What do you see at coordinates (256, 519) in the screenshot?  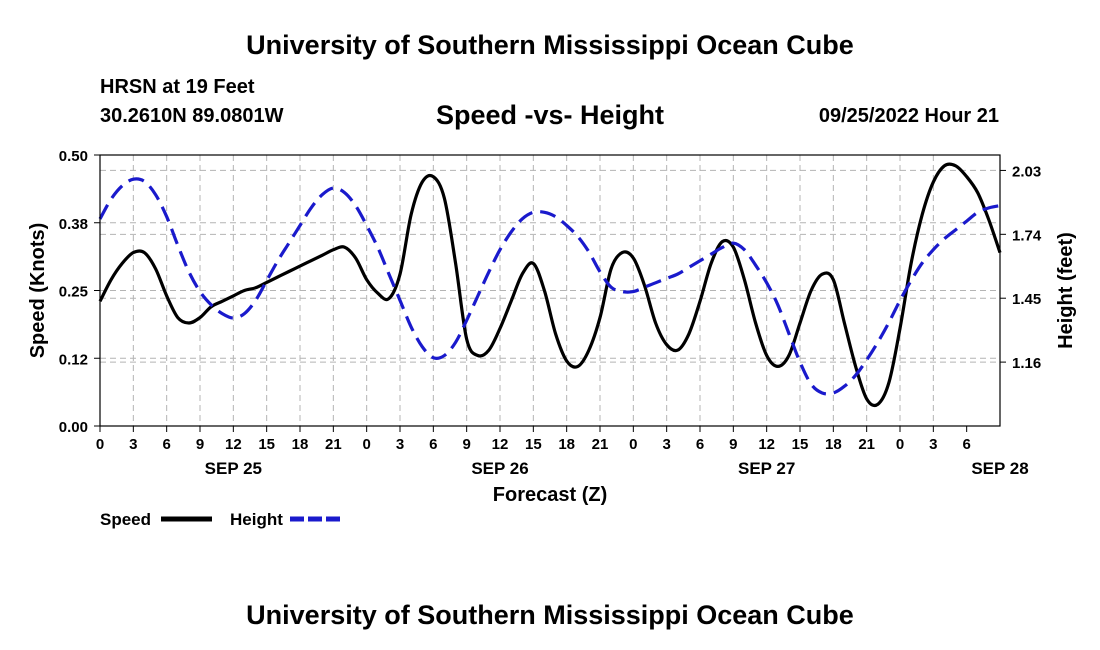 I see `legend-label-height: Height` at bounding box center [256, 519].